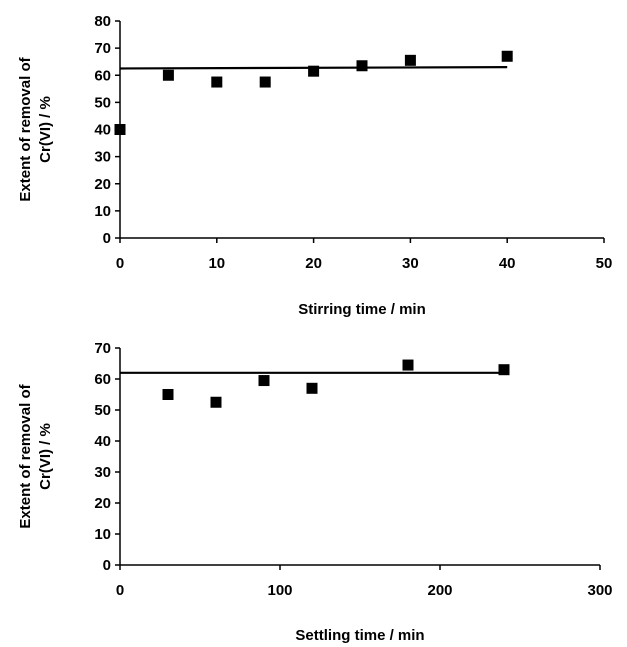 The width and height of the screenshot is (627, 647). Describe the element at coordinates (439, 590) in the screenshot. I see `x-tick-label: 200` at that location.